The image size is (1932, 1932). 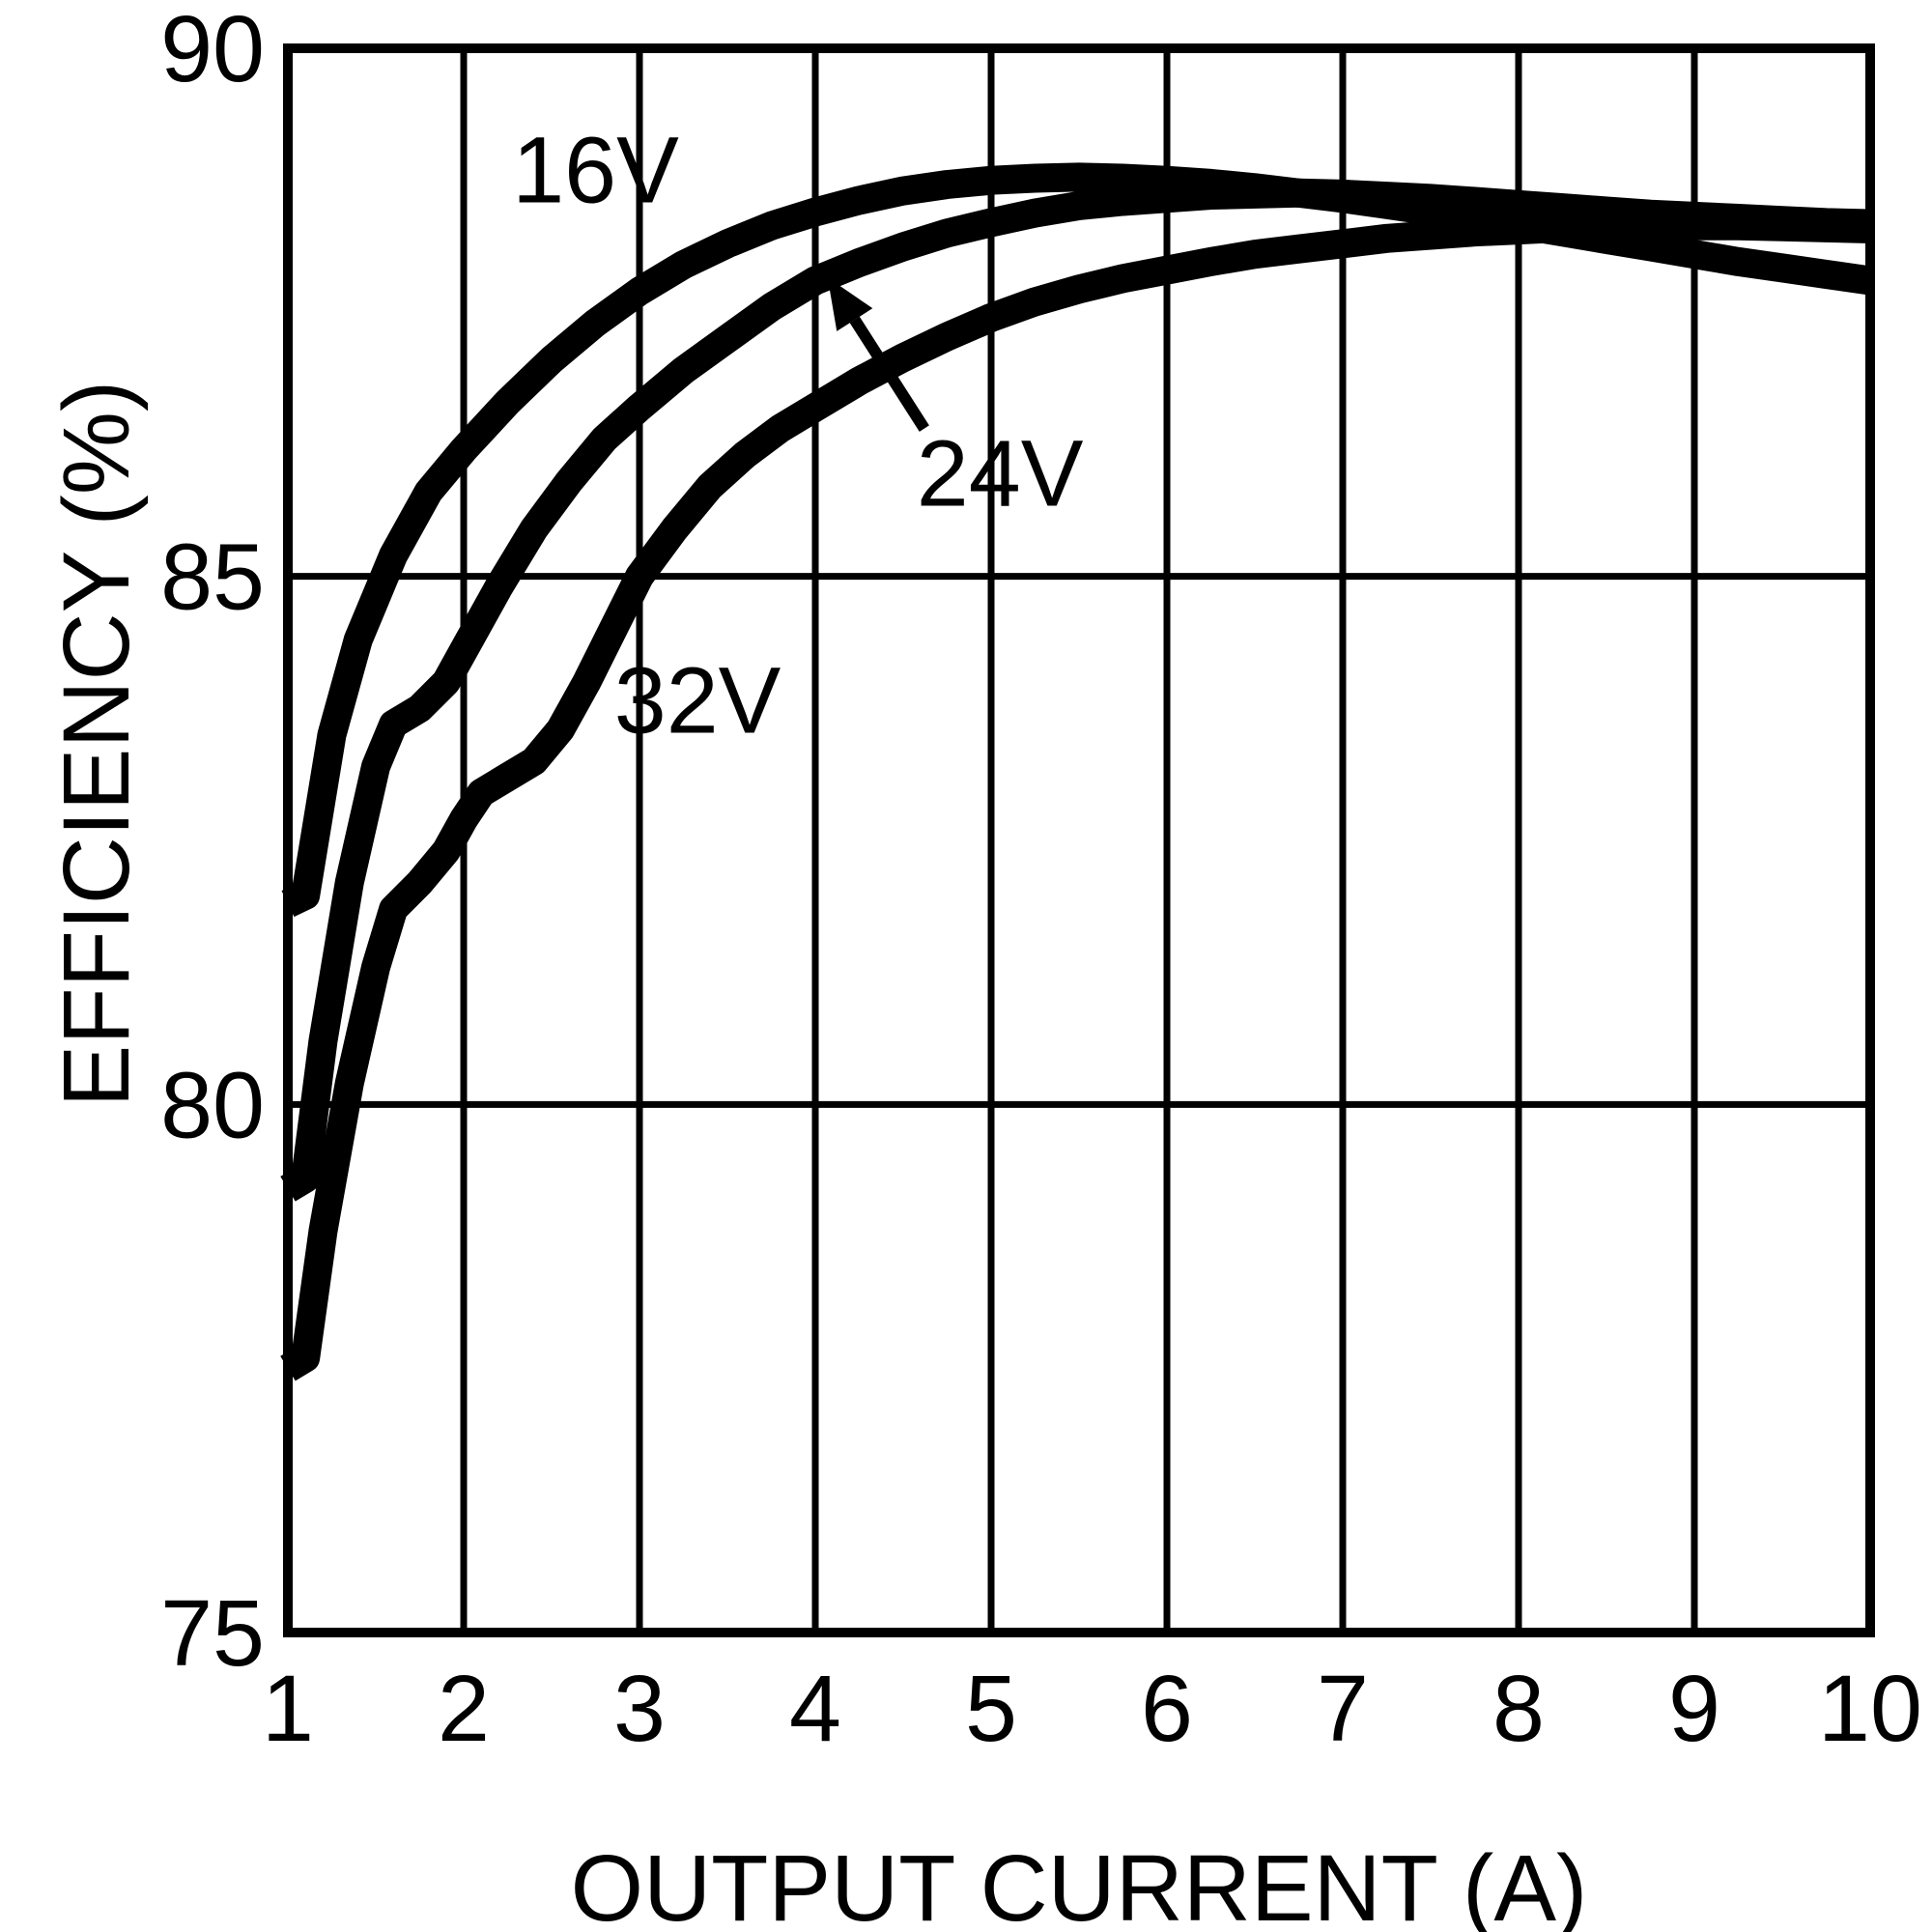 What do you see at coordinates (639, 1708) in the screenshot?
I see `x-tick-label-3: 3` at bounding box center [639, 1708].